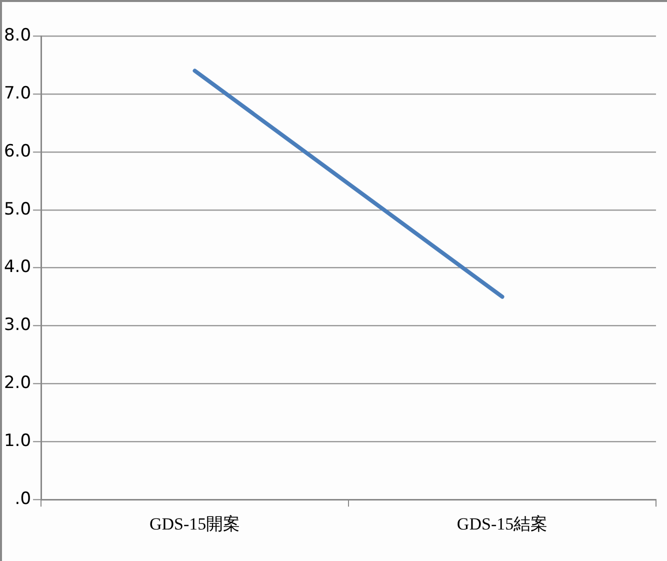  I want to click on y-tick-label: 4.0, so click(18, 267).